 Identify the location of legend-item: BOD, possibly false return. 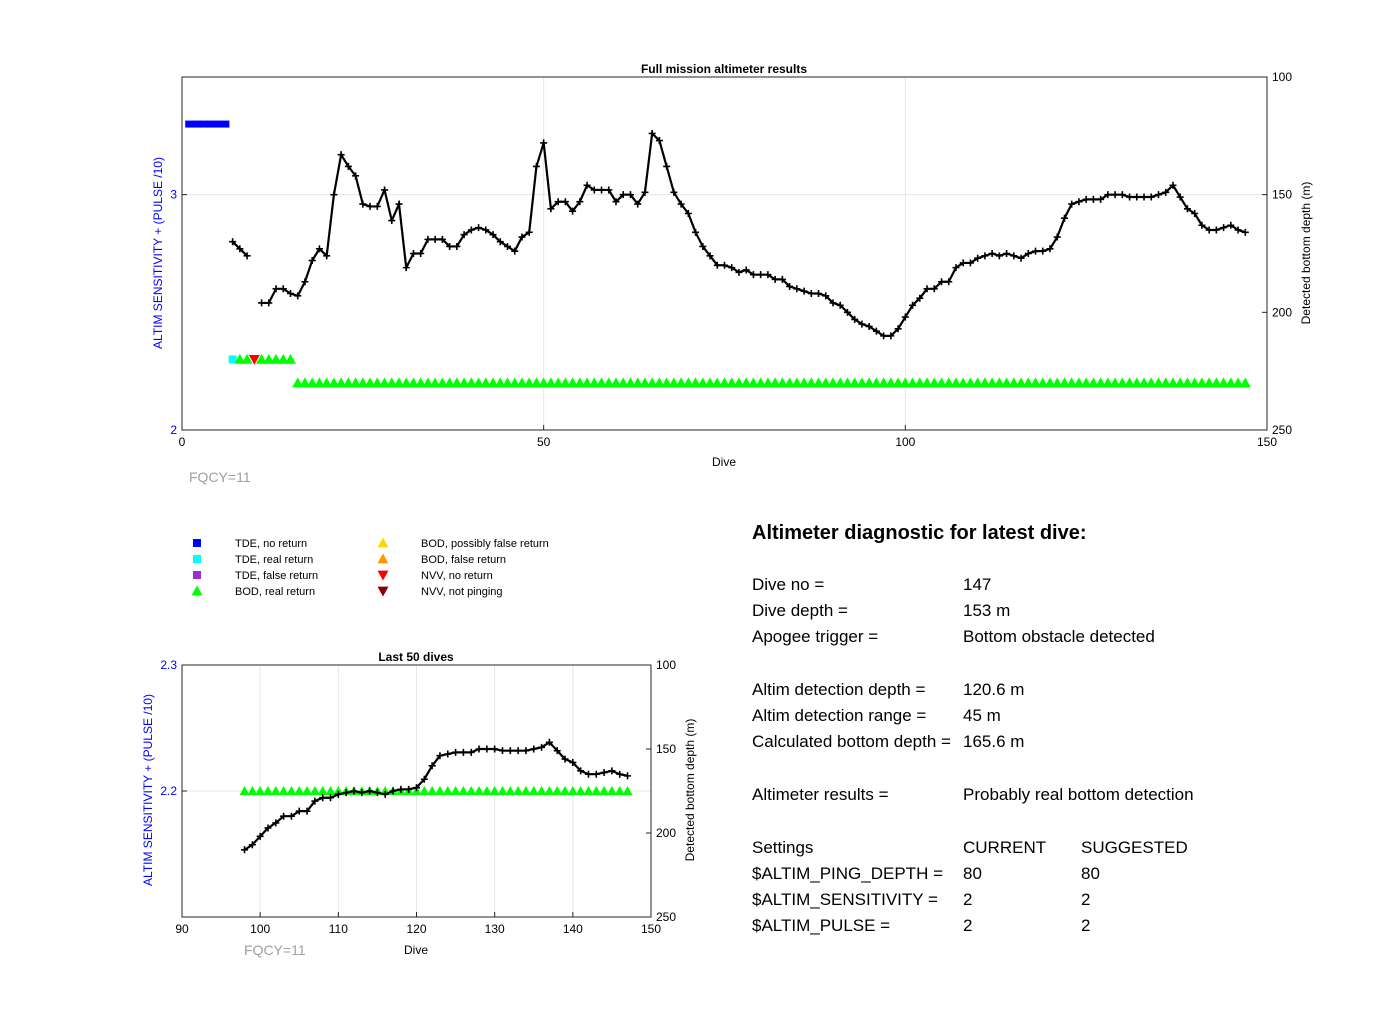
(463, 543).